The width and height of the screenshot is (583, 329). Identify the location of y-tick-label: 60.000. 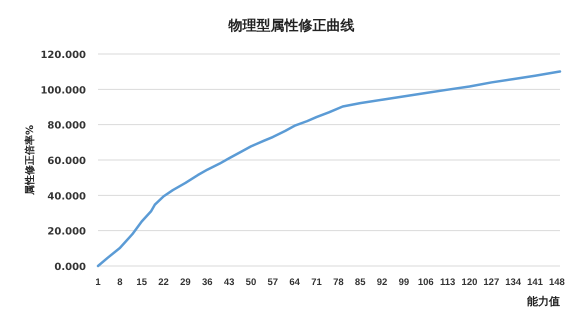
(66, 161).